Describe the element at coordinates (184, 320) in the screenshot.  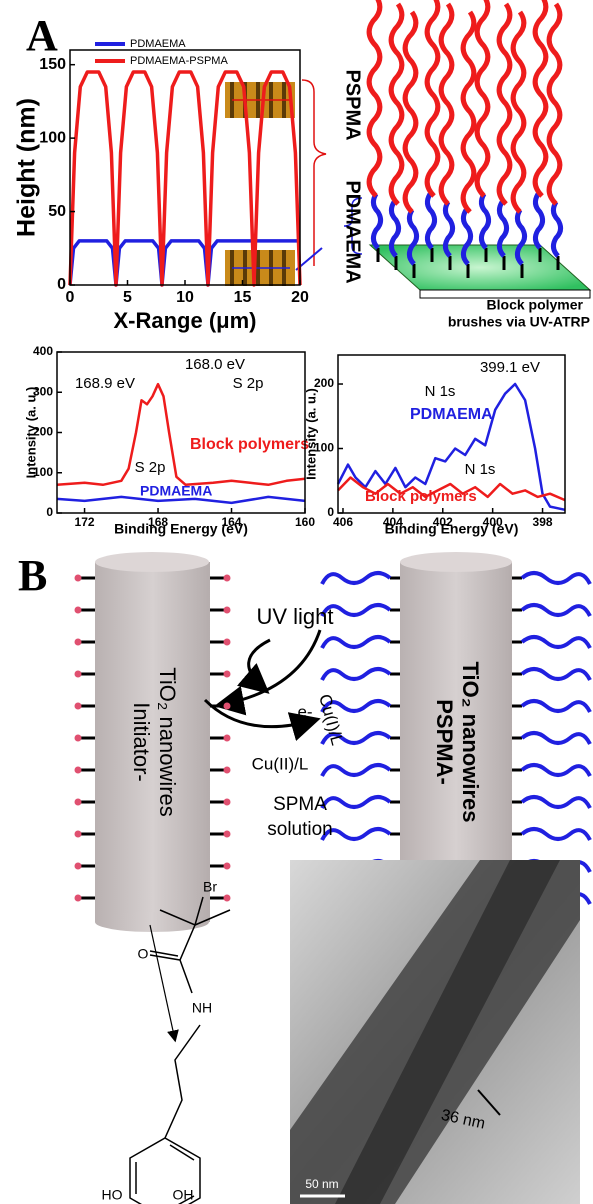
I see `x-axis-label: X-Range (μm)` at that location.